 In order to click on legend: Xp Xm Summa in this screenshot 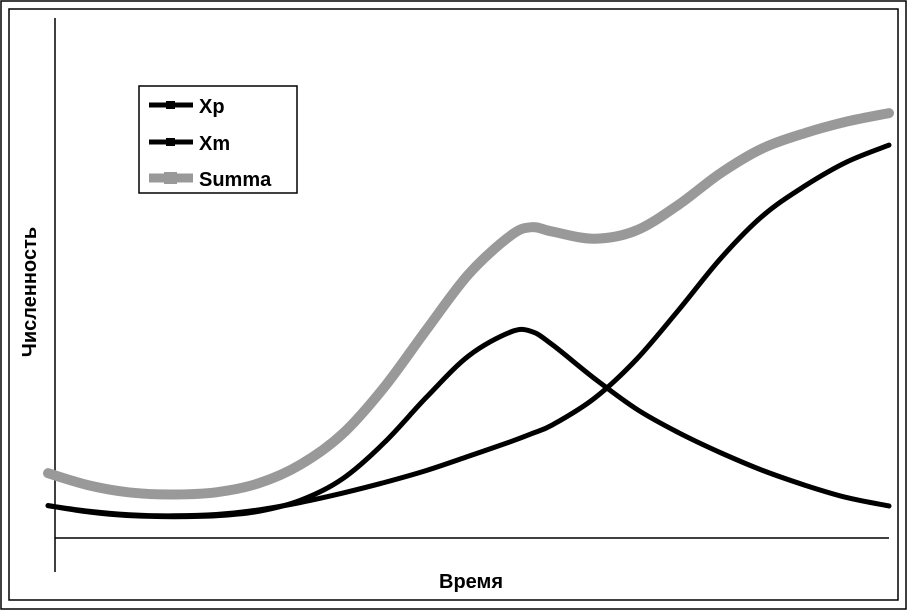, I will do `click(218, 139)`.